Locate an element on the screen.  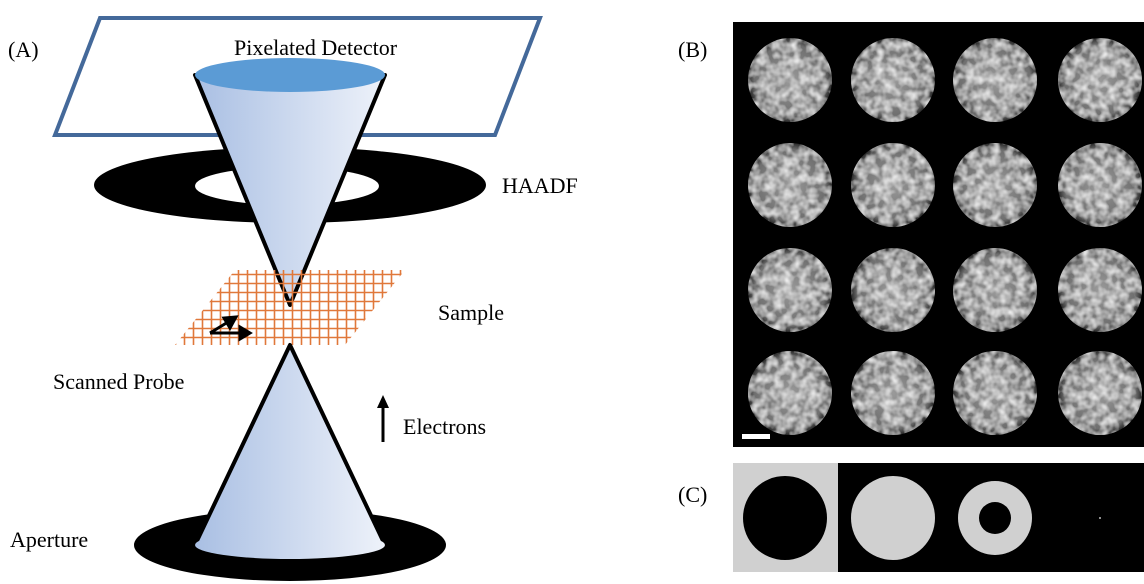
sample-grid is located at coordinates (290, 307).